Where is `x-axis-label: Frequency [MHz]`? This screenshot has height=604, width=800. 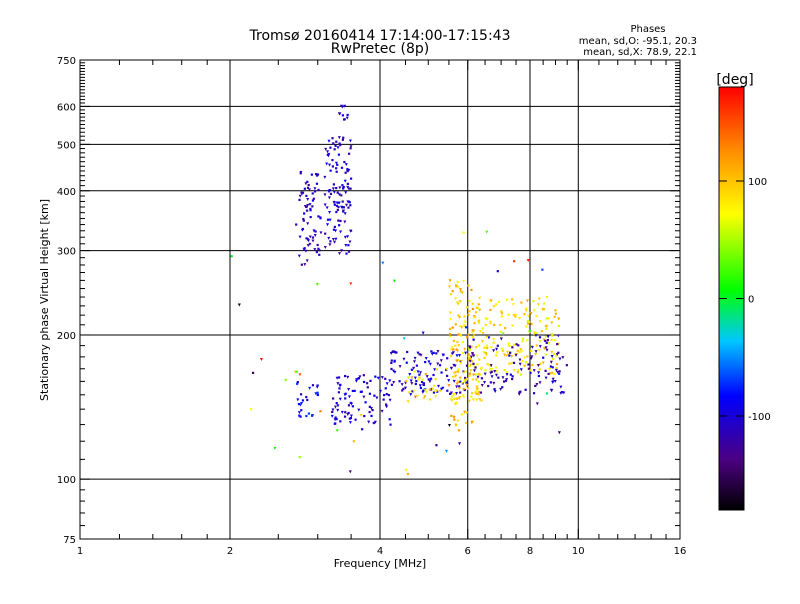 x-axis-label: Frequency [MHz] is located at coordinates (380, 563).